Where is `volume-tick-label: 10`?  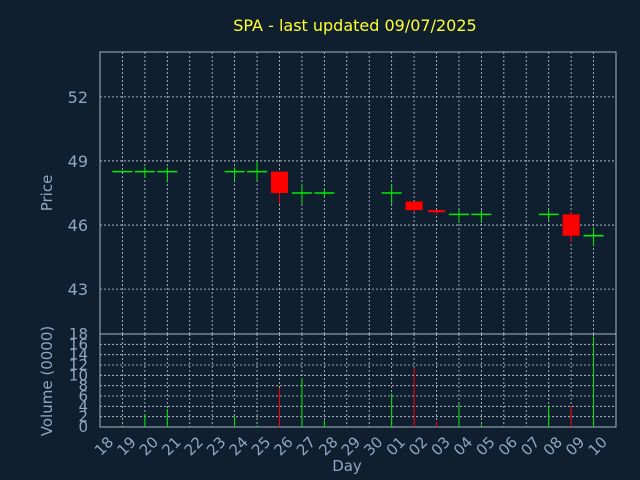
volume-tick-label: 10 is located at coordinates (78, 375).